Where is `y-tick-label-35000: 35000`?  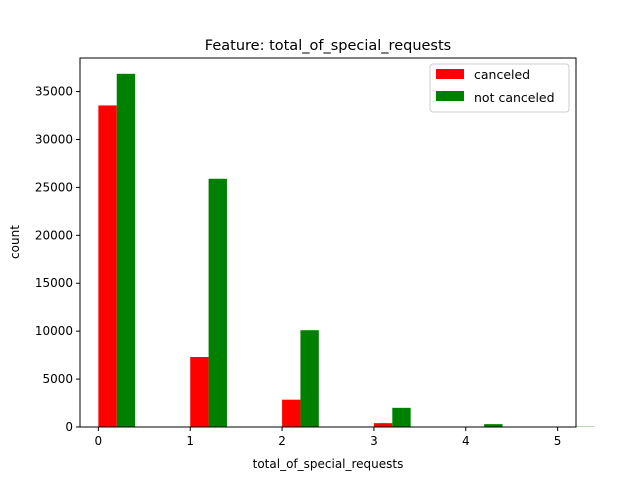 y-tick-label-35000: 35000 is located at coordinates (54, 92).